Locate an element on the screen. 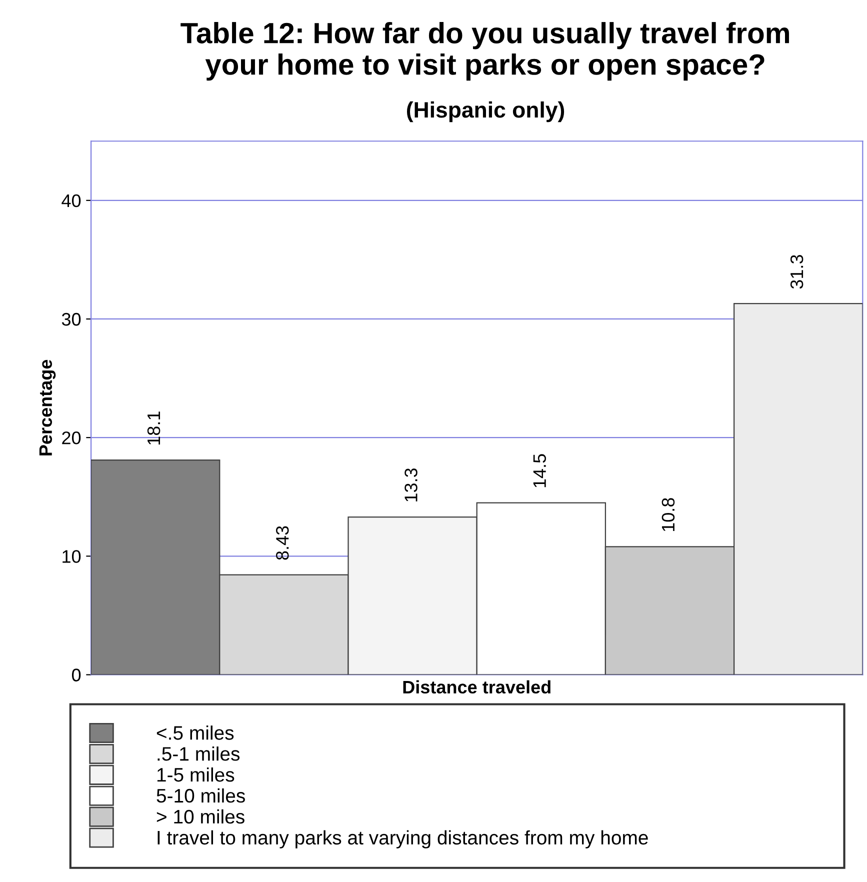 The width and height of the screenshot is (867, 882). data-label: 14.5 is located at coordinates (539, 471).